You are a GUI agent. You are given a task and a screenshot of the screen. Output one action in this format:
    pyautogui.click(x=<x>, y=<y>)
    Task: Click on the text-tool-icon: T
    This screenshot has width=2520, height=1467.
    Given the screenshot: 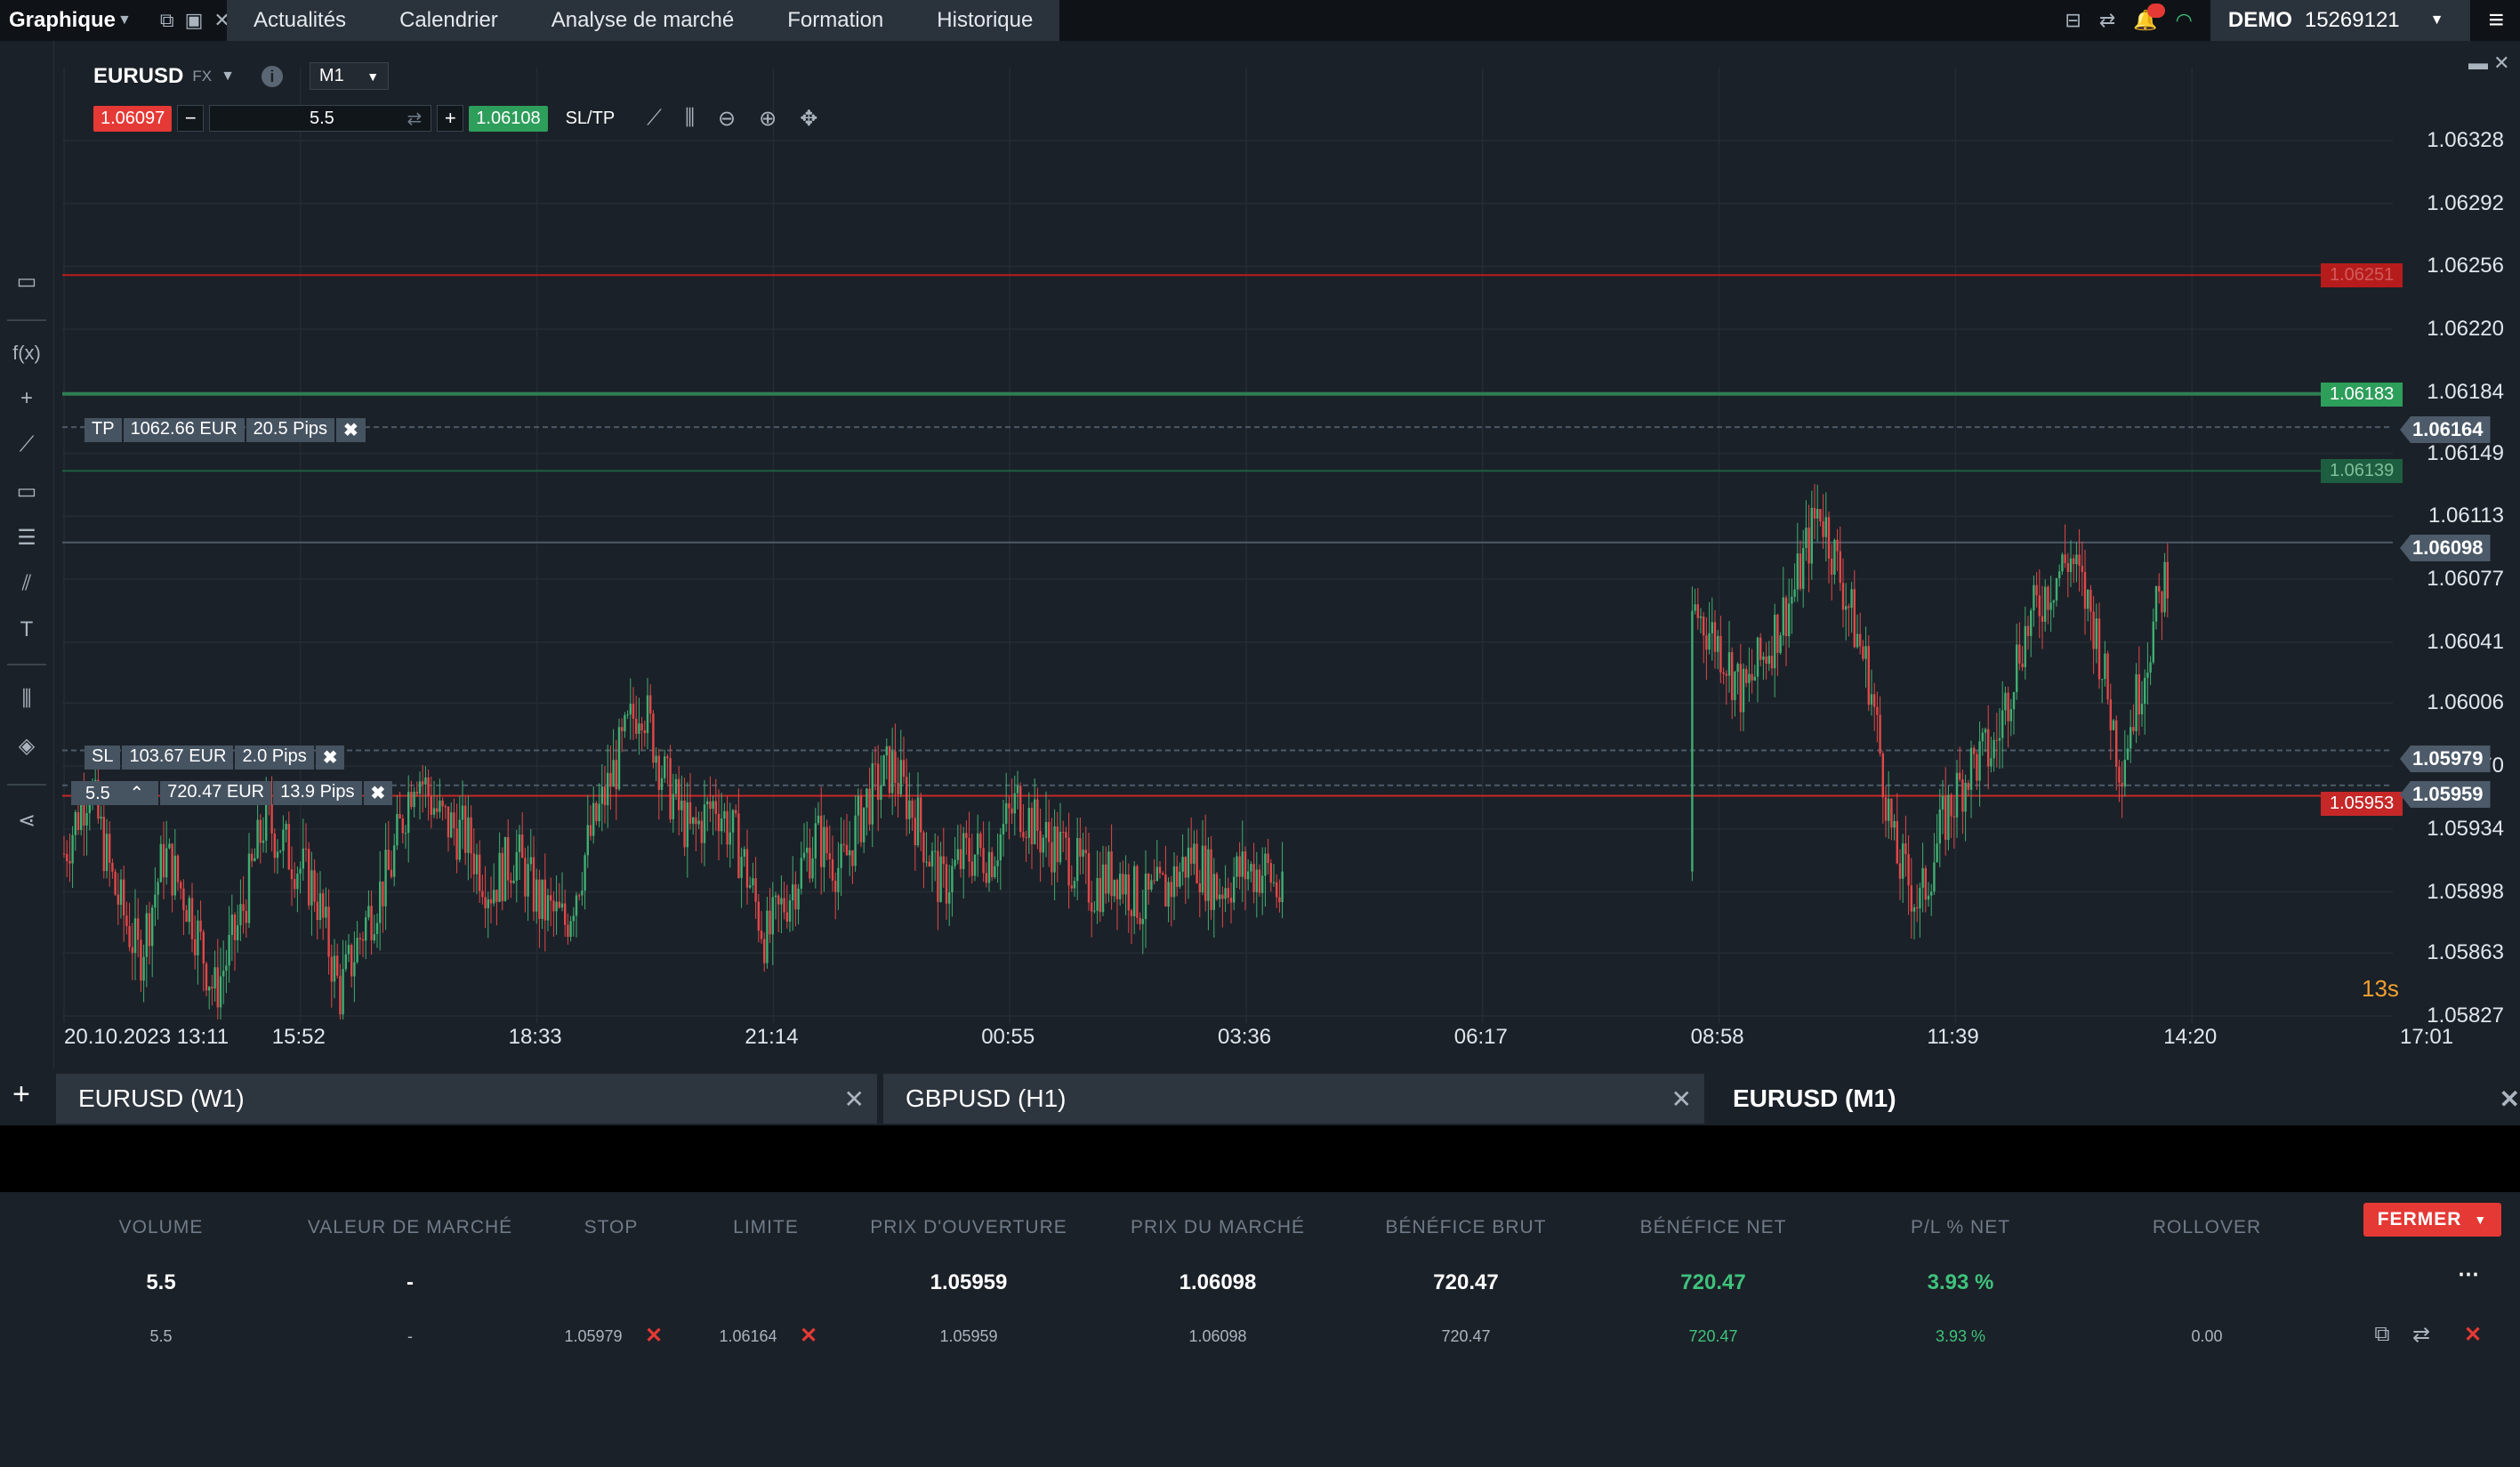 What is the action you would take?
    pyautogui.click(x=27, y=629)
    